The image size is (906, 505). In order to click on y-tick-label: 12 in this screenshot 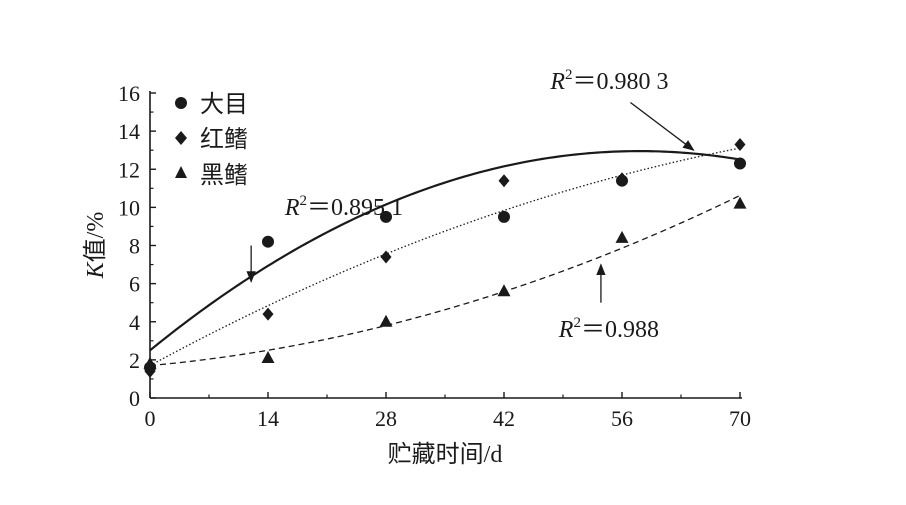, I will do `click(129, 169)`.